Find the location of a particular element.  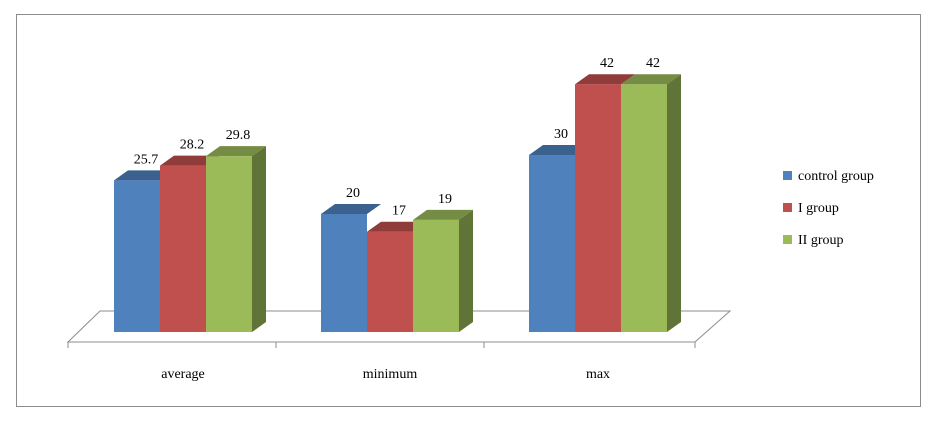

x-tick-label: minimum is located at coordinates (390, 374).